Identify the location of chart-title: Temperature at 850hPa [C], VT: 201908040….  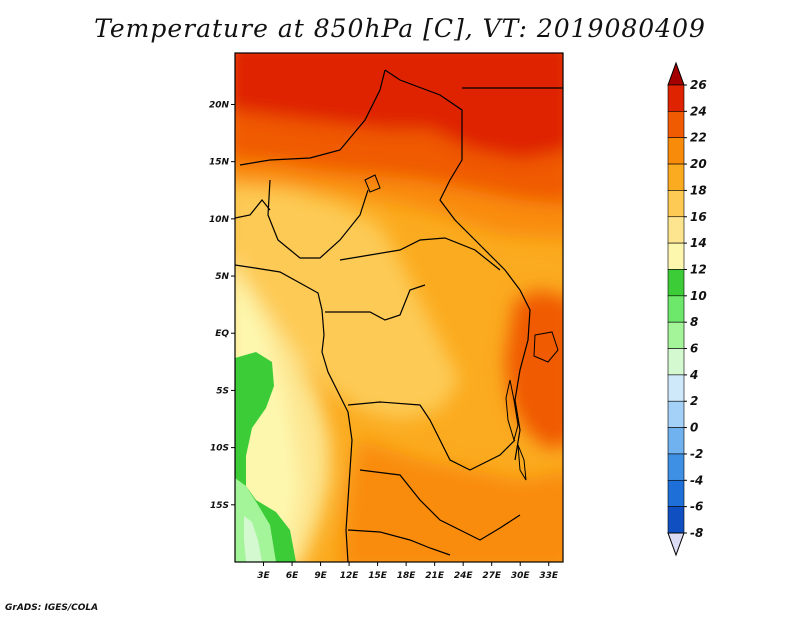
(400, 28).